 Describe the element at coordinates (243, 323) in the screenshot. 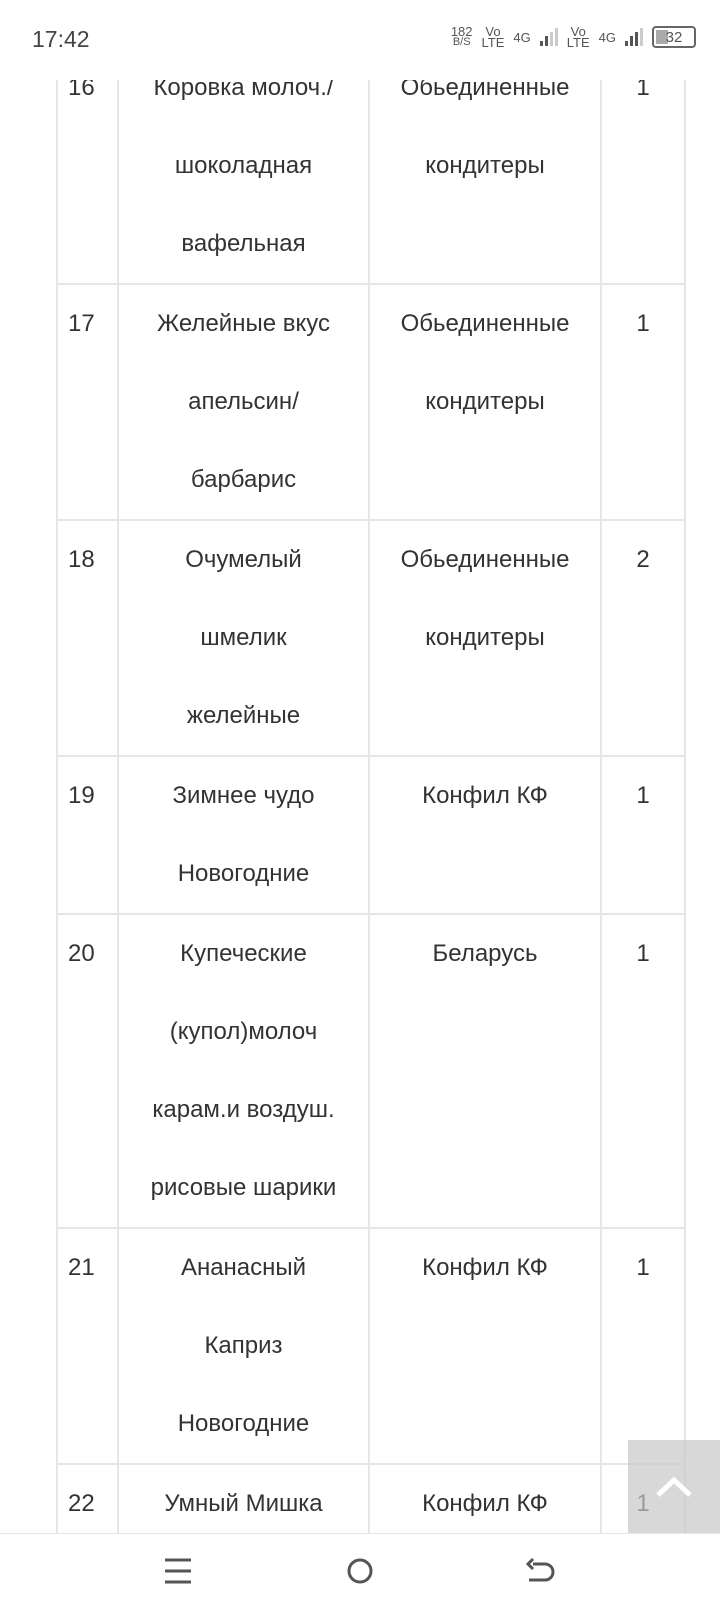

I see `product-name-line: Желейные вкус` at that location.